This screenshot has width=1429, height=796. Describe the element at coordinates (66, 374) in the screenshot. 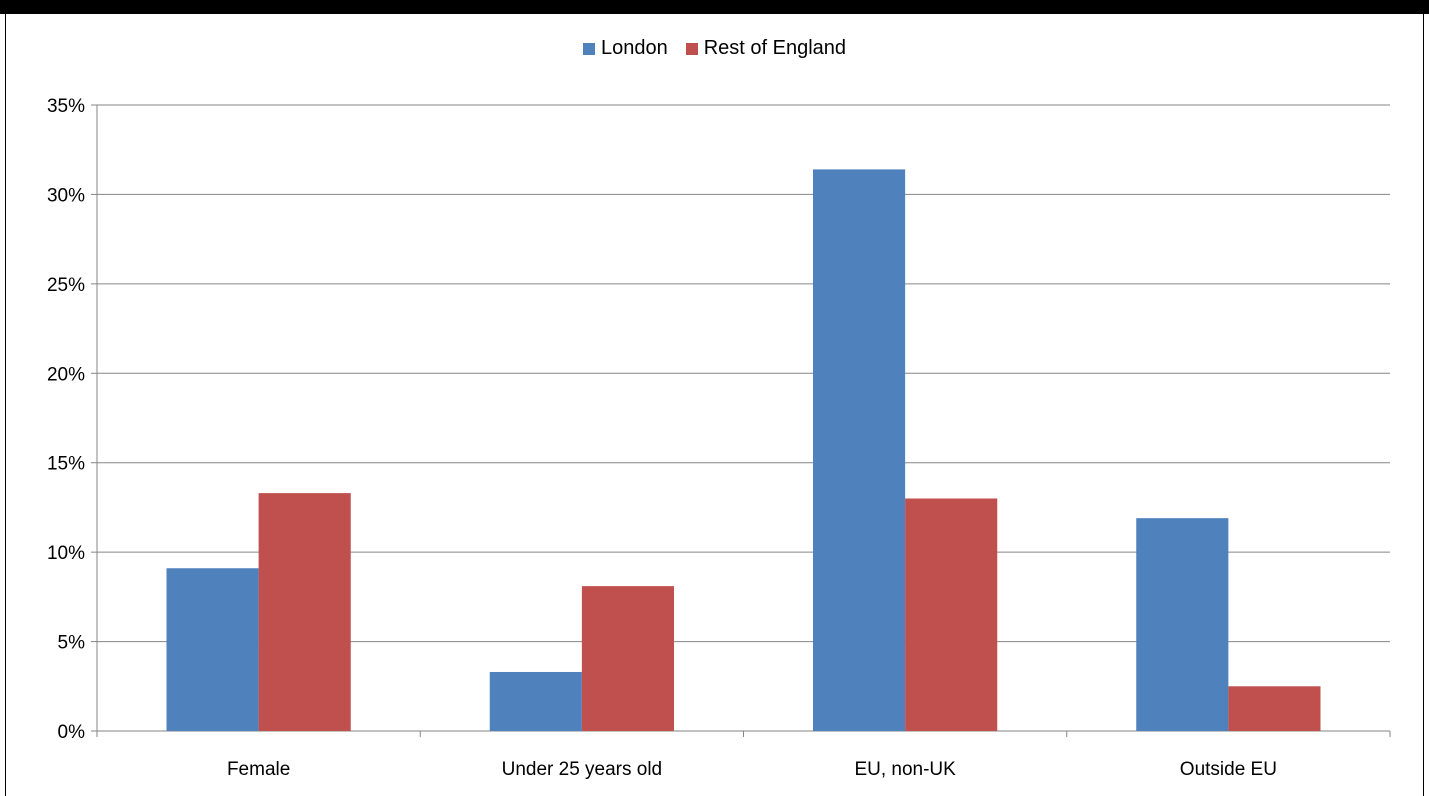

I see `y-tick-label: 20%` at that location.